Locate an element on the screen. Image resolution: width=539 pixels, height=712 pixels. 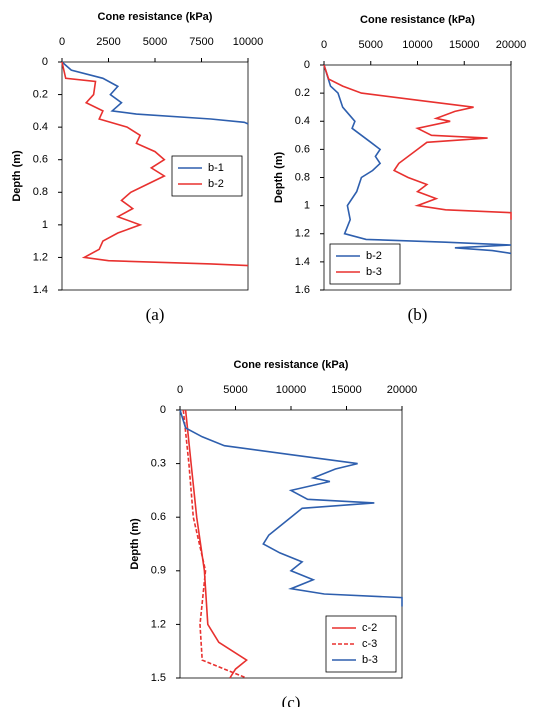
x-tick-label: 7500 is located at coordinates (201, 42).